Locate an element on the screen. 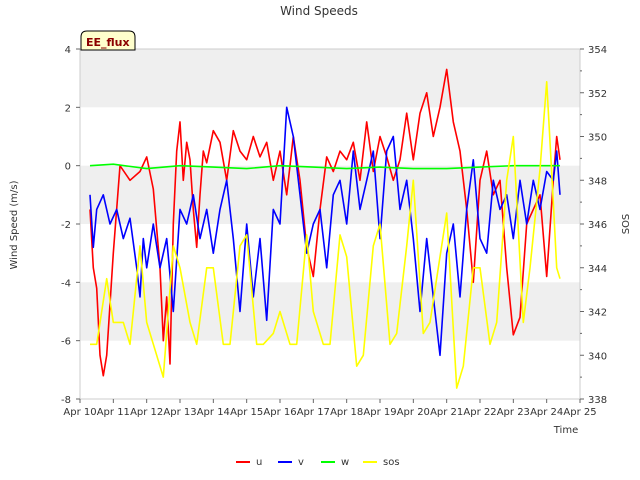  chart-title: Wind Speeds is located at coordinates (319, 11).